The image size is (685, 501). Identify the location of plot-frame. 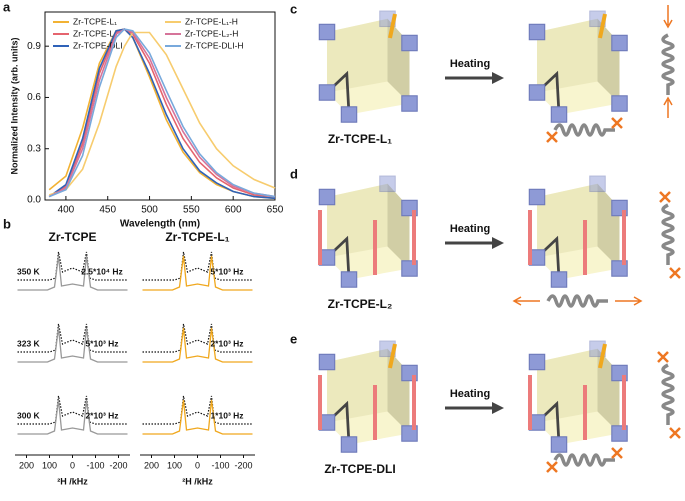
(160, 106).